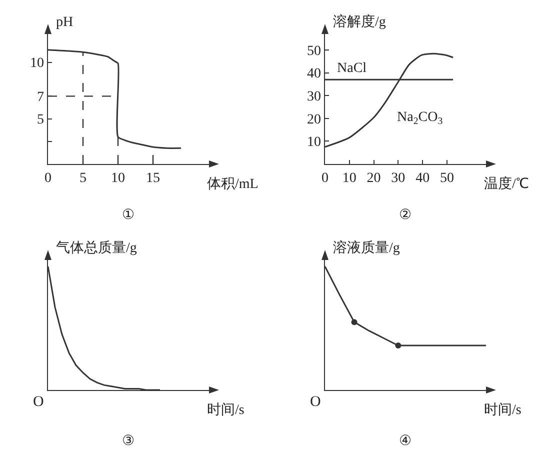  Describe the element at coordinates (128, 441) in the screenshot. I see `text: ③` at that location.